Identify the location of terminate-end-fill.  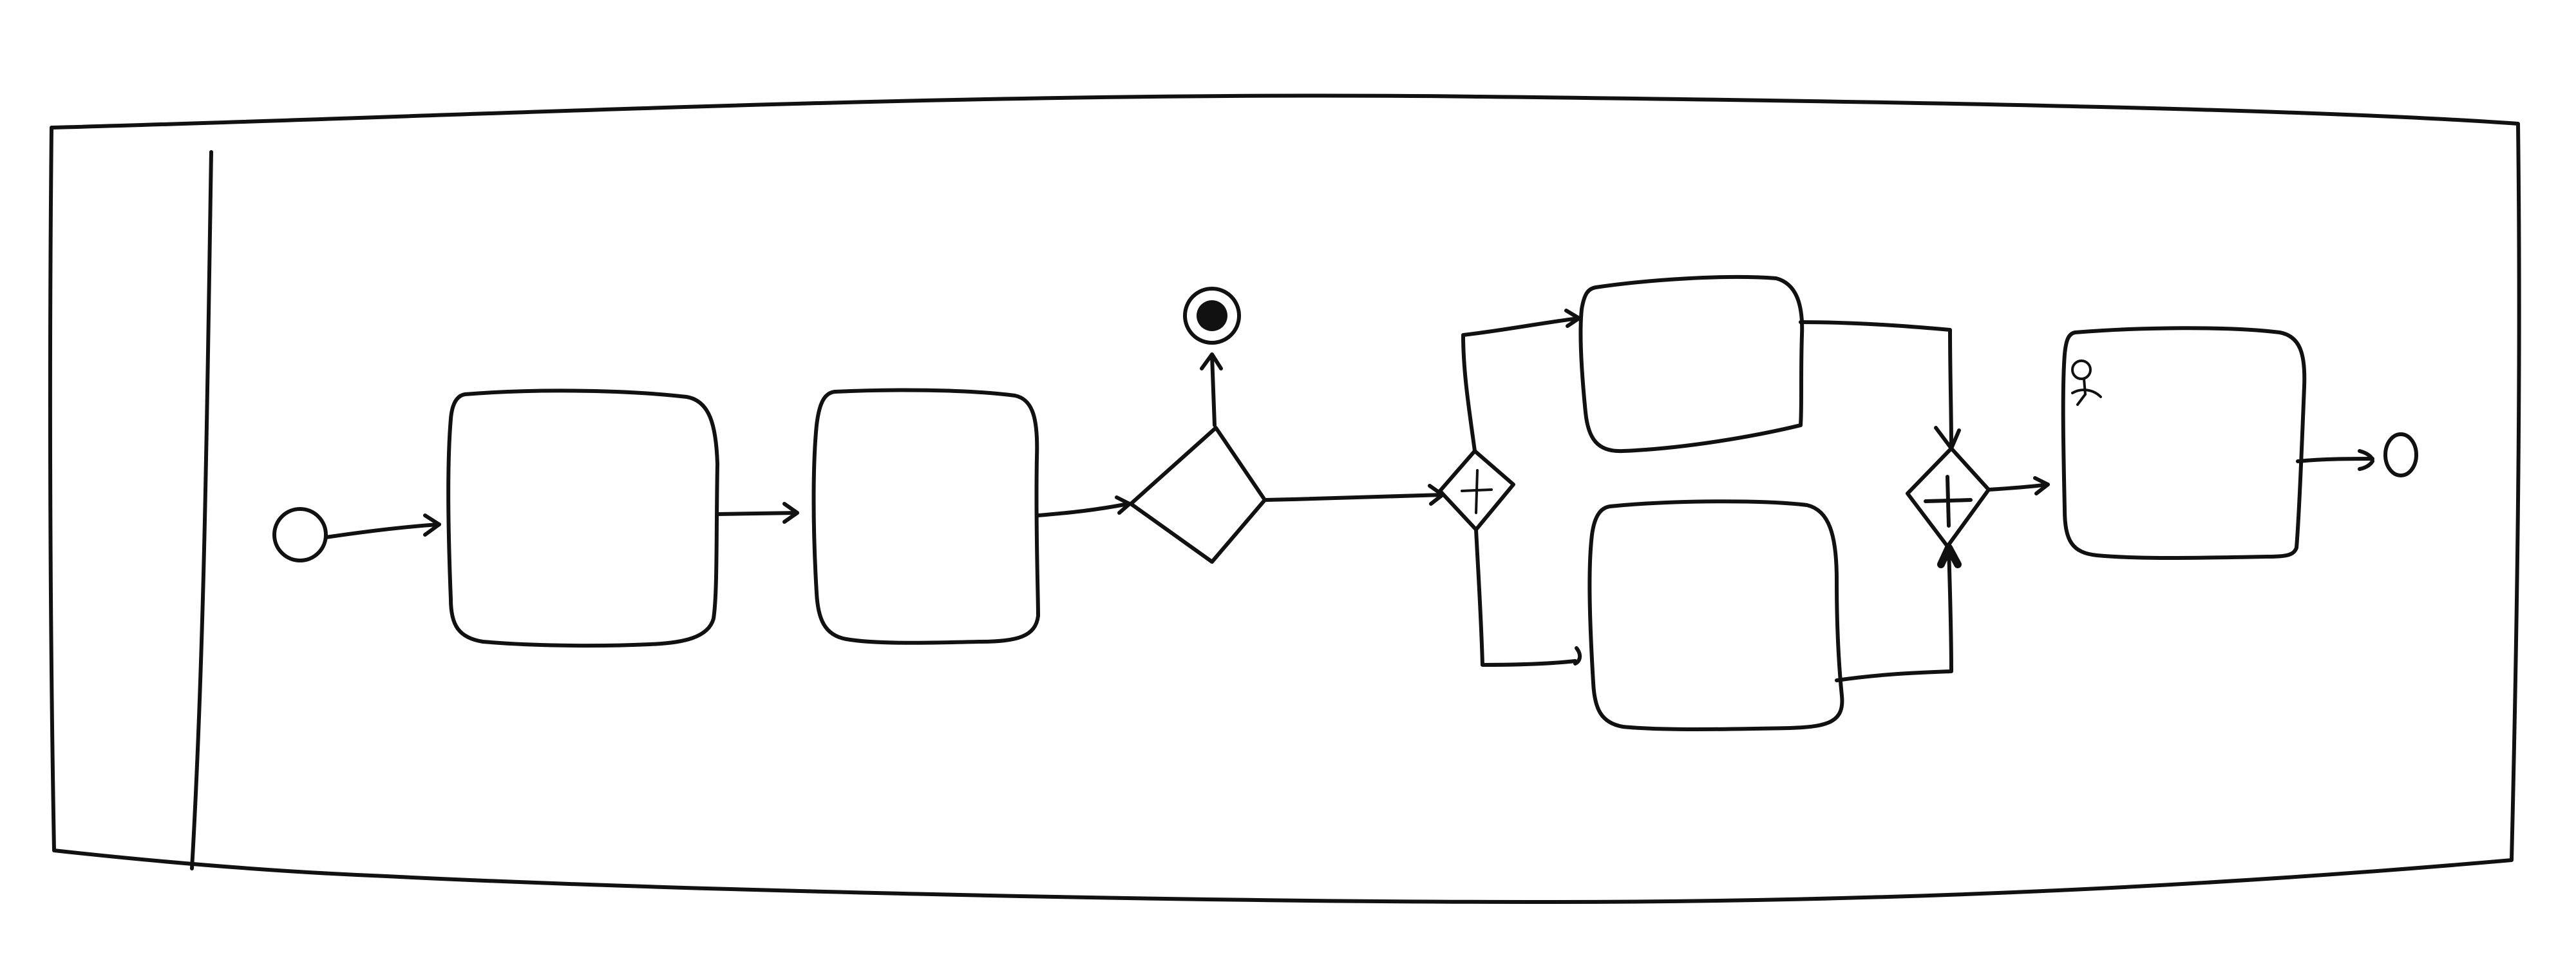
(1212, 315).